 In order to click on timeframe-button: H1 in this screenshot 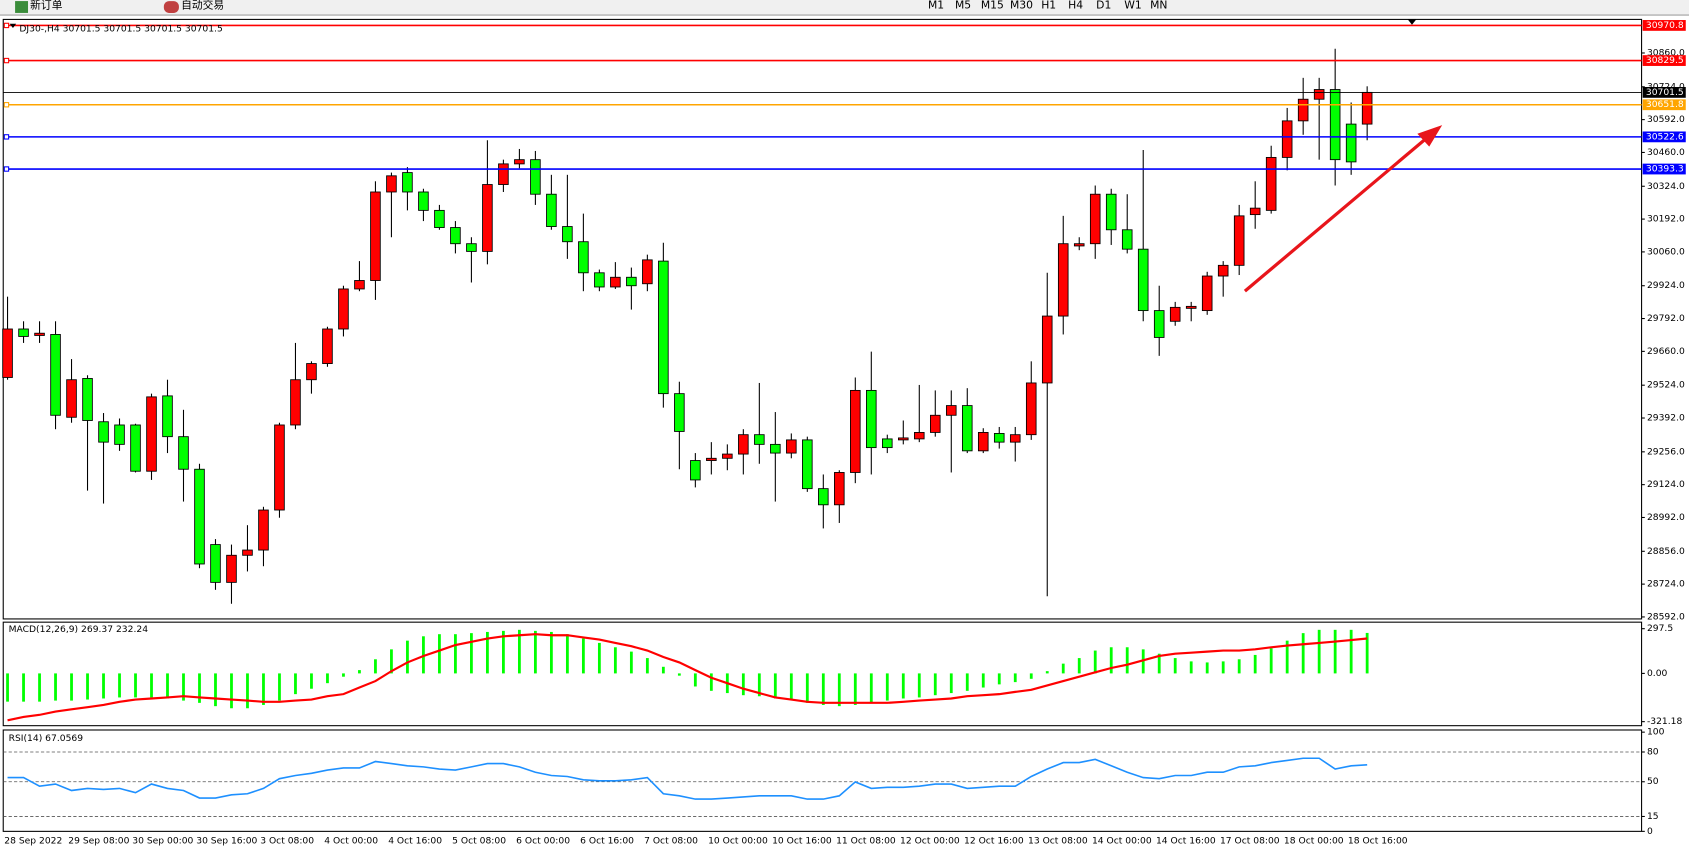, I will do `click(1048, 5)`.